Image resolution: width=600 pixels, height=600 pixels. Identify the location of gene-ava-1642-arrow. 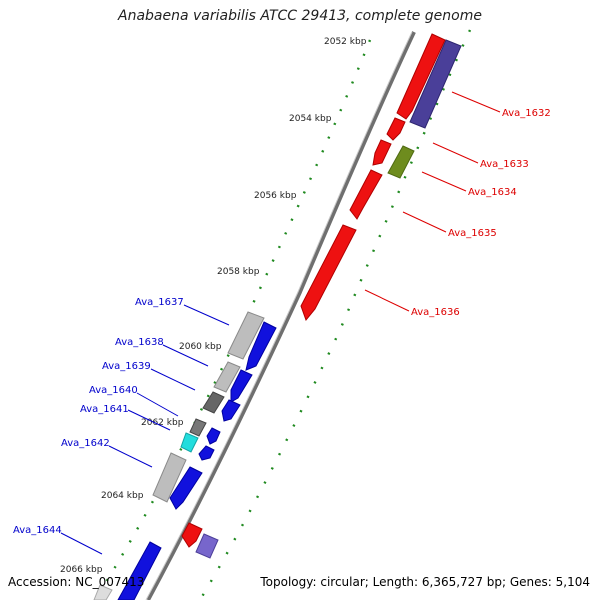
(186, 488).